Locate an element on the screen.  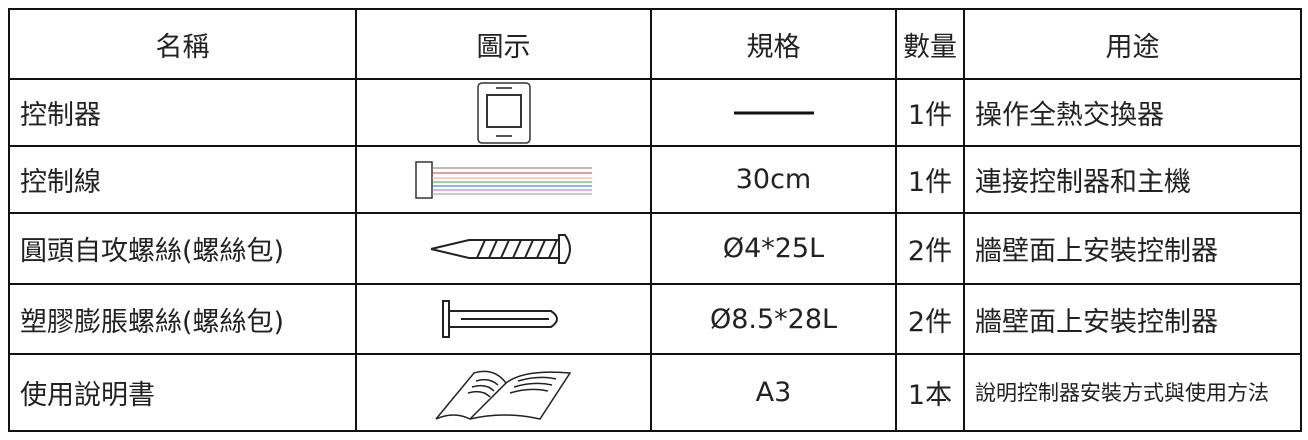
usage-cell: 操作全熱交換器 is located at coordinates (1132, 112).